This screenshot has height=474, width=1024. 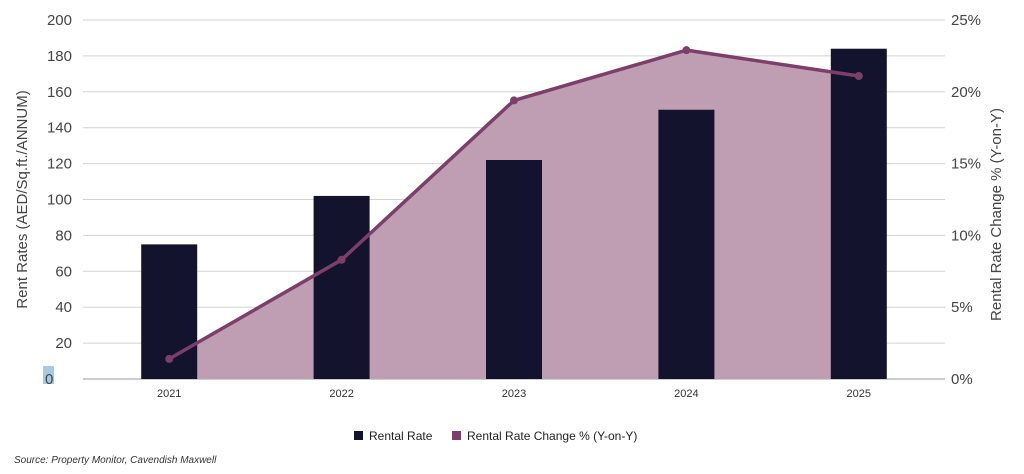 What do you see at coordinates (63, 271) in the screenshot?
I see `y-tick-label: 60` at bounding box center [63, 271].